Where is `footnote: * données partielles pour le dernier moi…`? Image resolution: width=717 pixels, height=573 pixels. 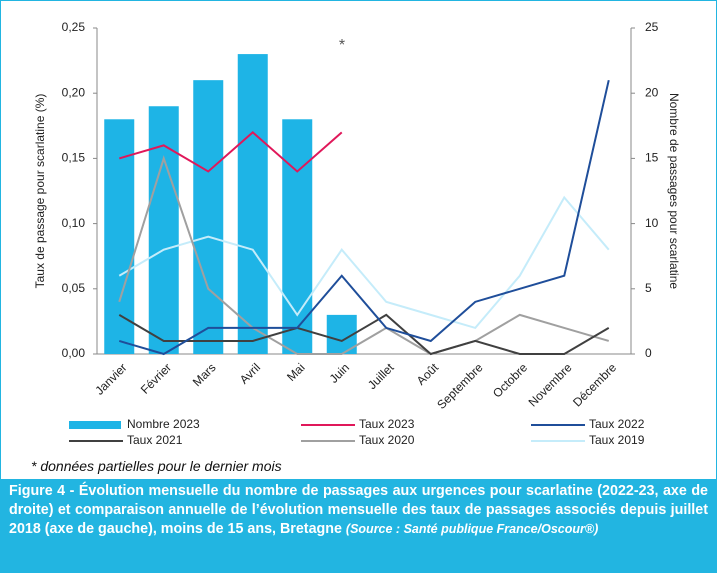
footnote: * données partielles pour le dernier moi… is located at coordinates (156, 466).